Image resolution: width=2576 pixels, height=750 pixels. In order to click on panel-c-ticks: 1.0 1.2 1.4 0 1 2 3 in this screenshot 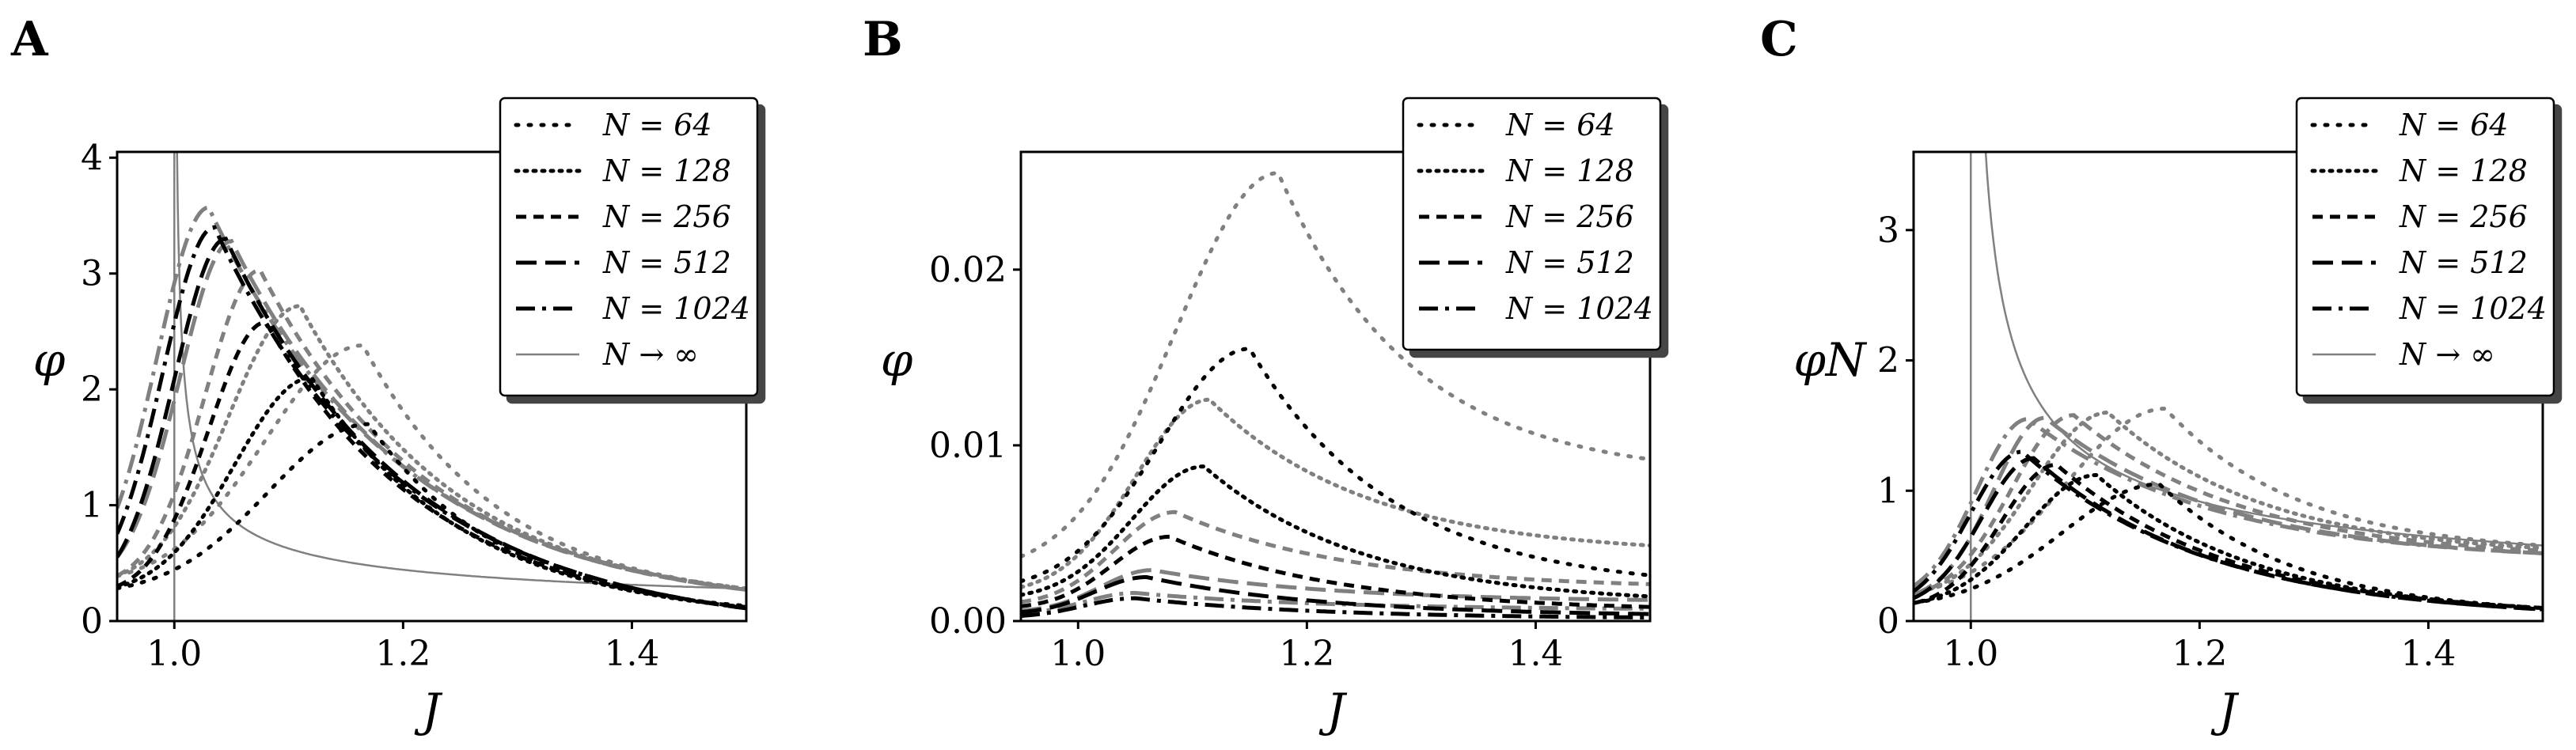, I will do `click(2166, 442)`.